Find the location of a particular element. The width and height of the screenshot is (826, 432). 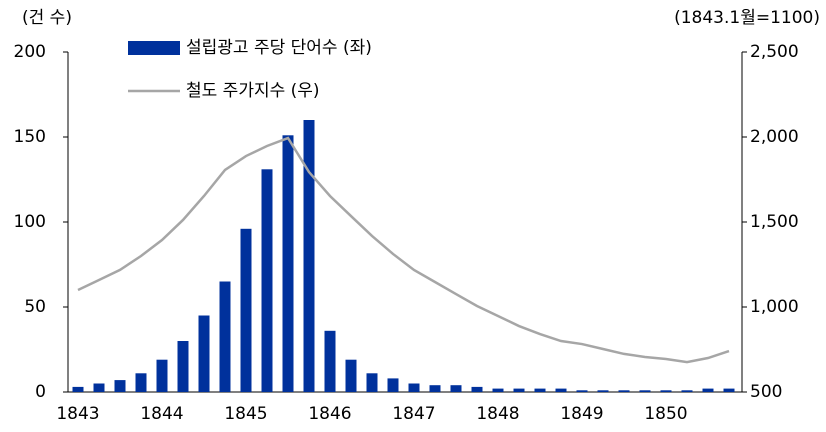

x-tick-label: 1848 is located at coordinates (497, 414).